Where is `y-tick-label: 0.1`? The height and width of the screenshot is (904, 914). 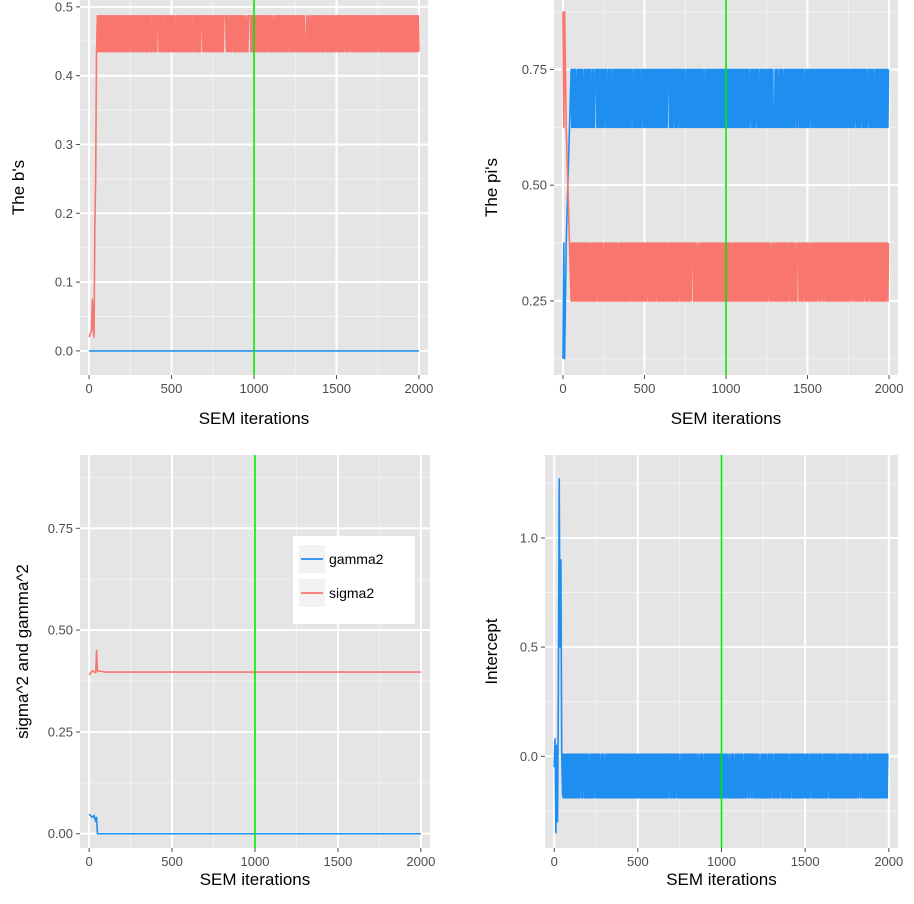 y-tick-label: 0.1 is located at coordinates (64, 282).